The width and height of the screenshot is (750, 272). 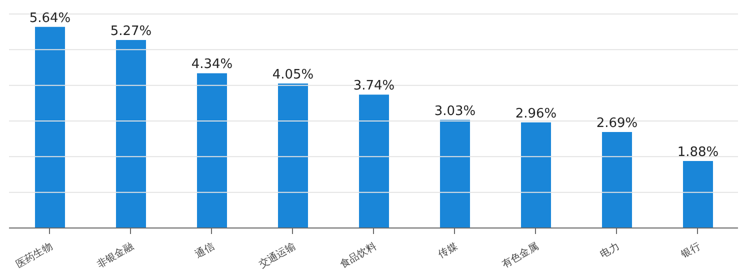 What do you see at coordinates (455, 111) in the screenshot?
I see `data-label: 3.03%` at bounding box center [455, 111].